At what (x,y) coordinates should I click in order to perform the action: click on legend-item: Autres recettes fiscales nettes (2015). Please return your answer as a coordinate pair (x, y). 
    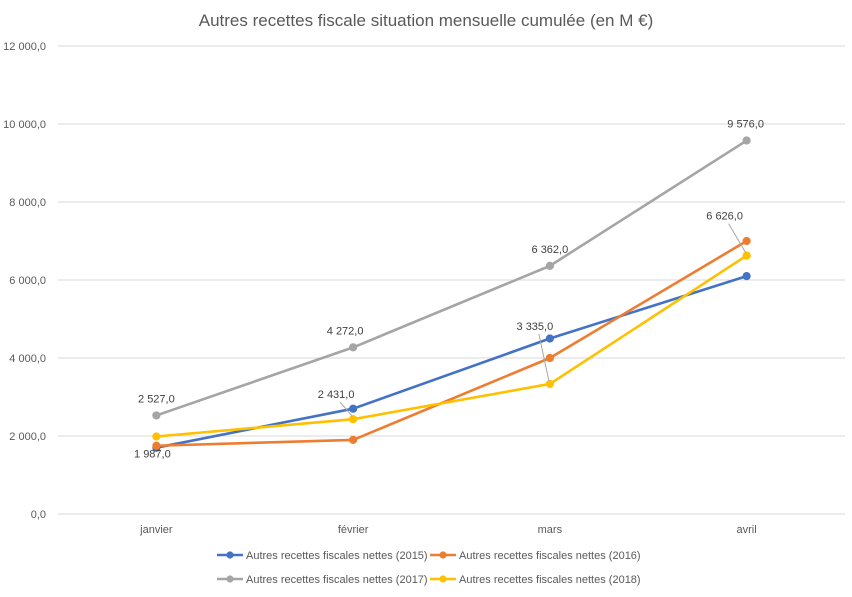
    Looking at the image, I should click on (322, 556).